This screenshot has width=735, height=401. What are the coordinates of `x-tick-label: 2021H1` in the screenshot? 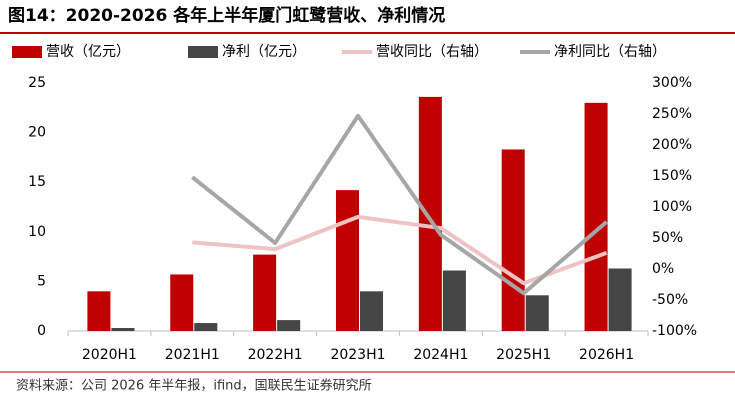 It's located at (192, 355).